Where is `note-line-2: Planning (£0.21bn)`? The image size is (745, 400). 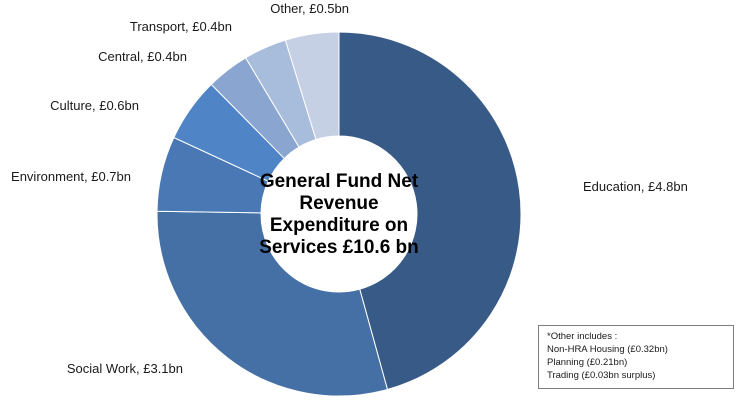 note-line-2: Planning (£0.21bn) is located at coordinates (587, 362).